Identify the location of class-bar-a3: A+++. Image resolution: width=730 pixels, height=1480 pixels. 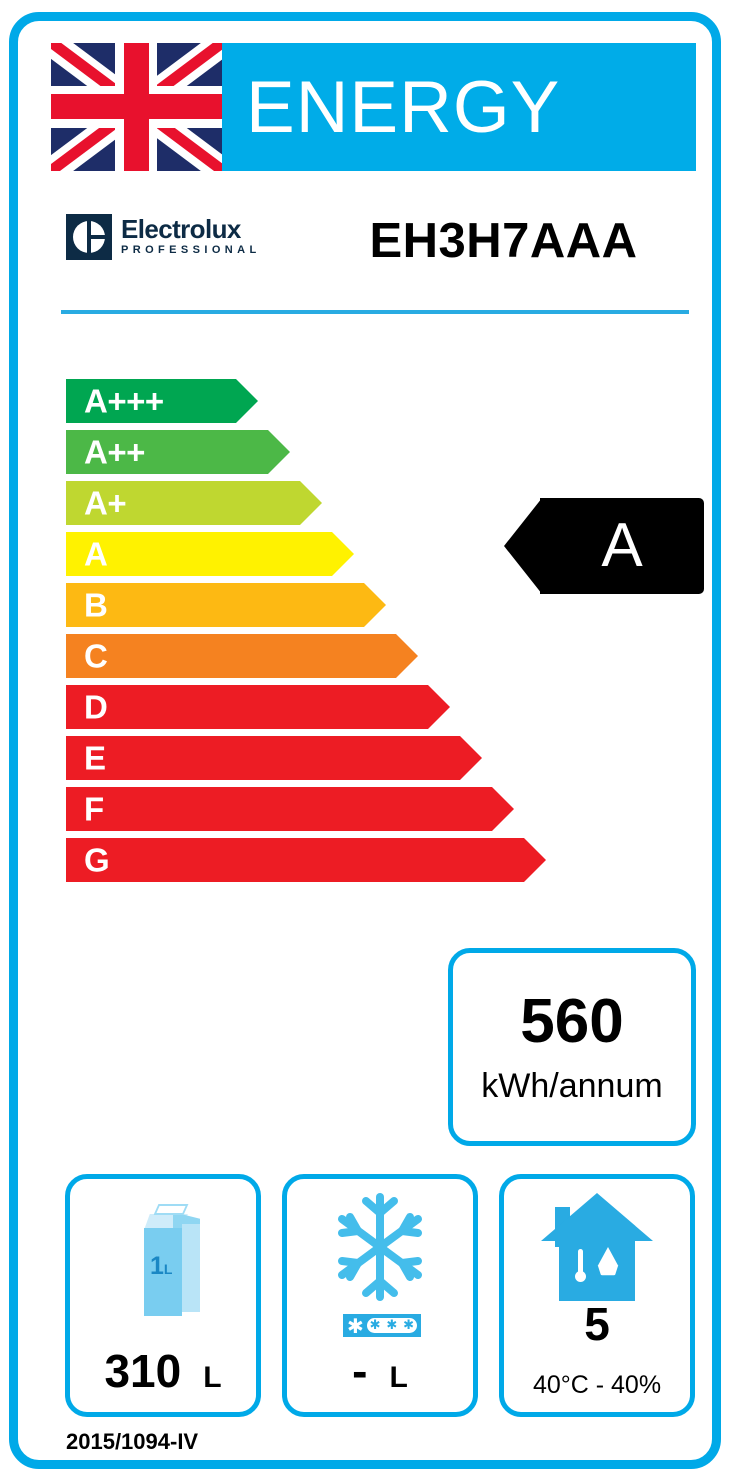
(162, 401).